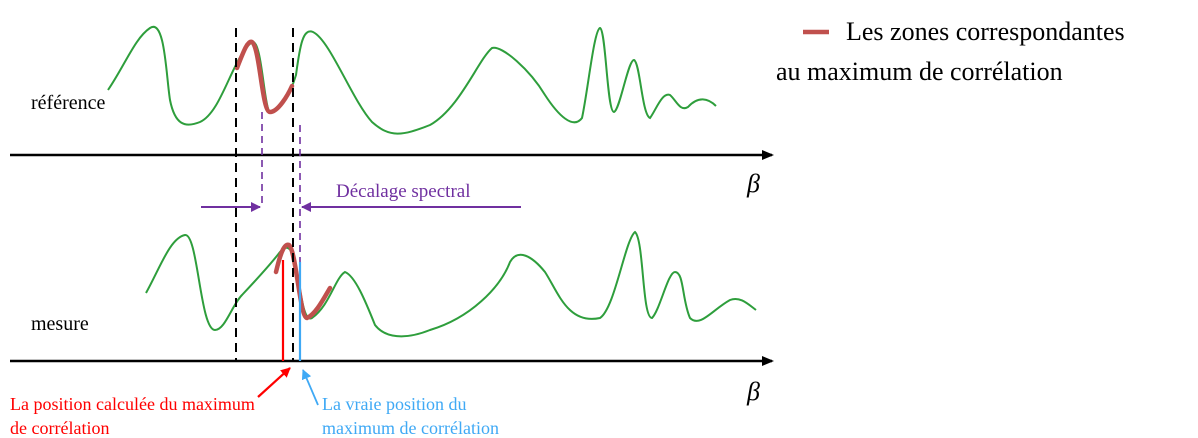 The image size is (1198, 438). I want to click on measure-correlation-zone, so click(303, 281).